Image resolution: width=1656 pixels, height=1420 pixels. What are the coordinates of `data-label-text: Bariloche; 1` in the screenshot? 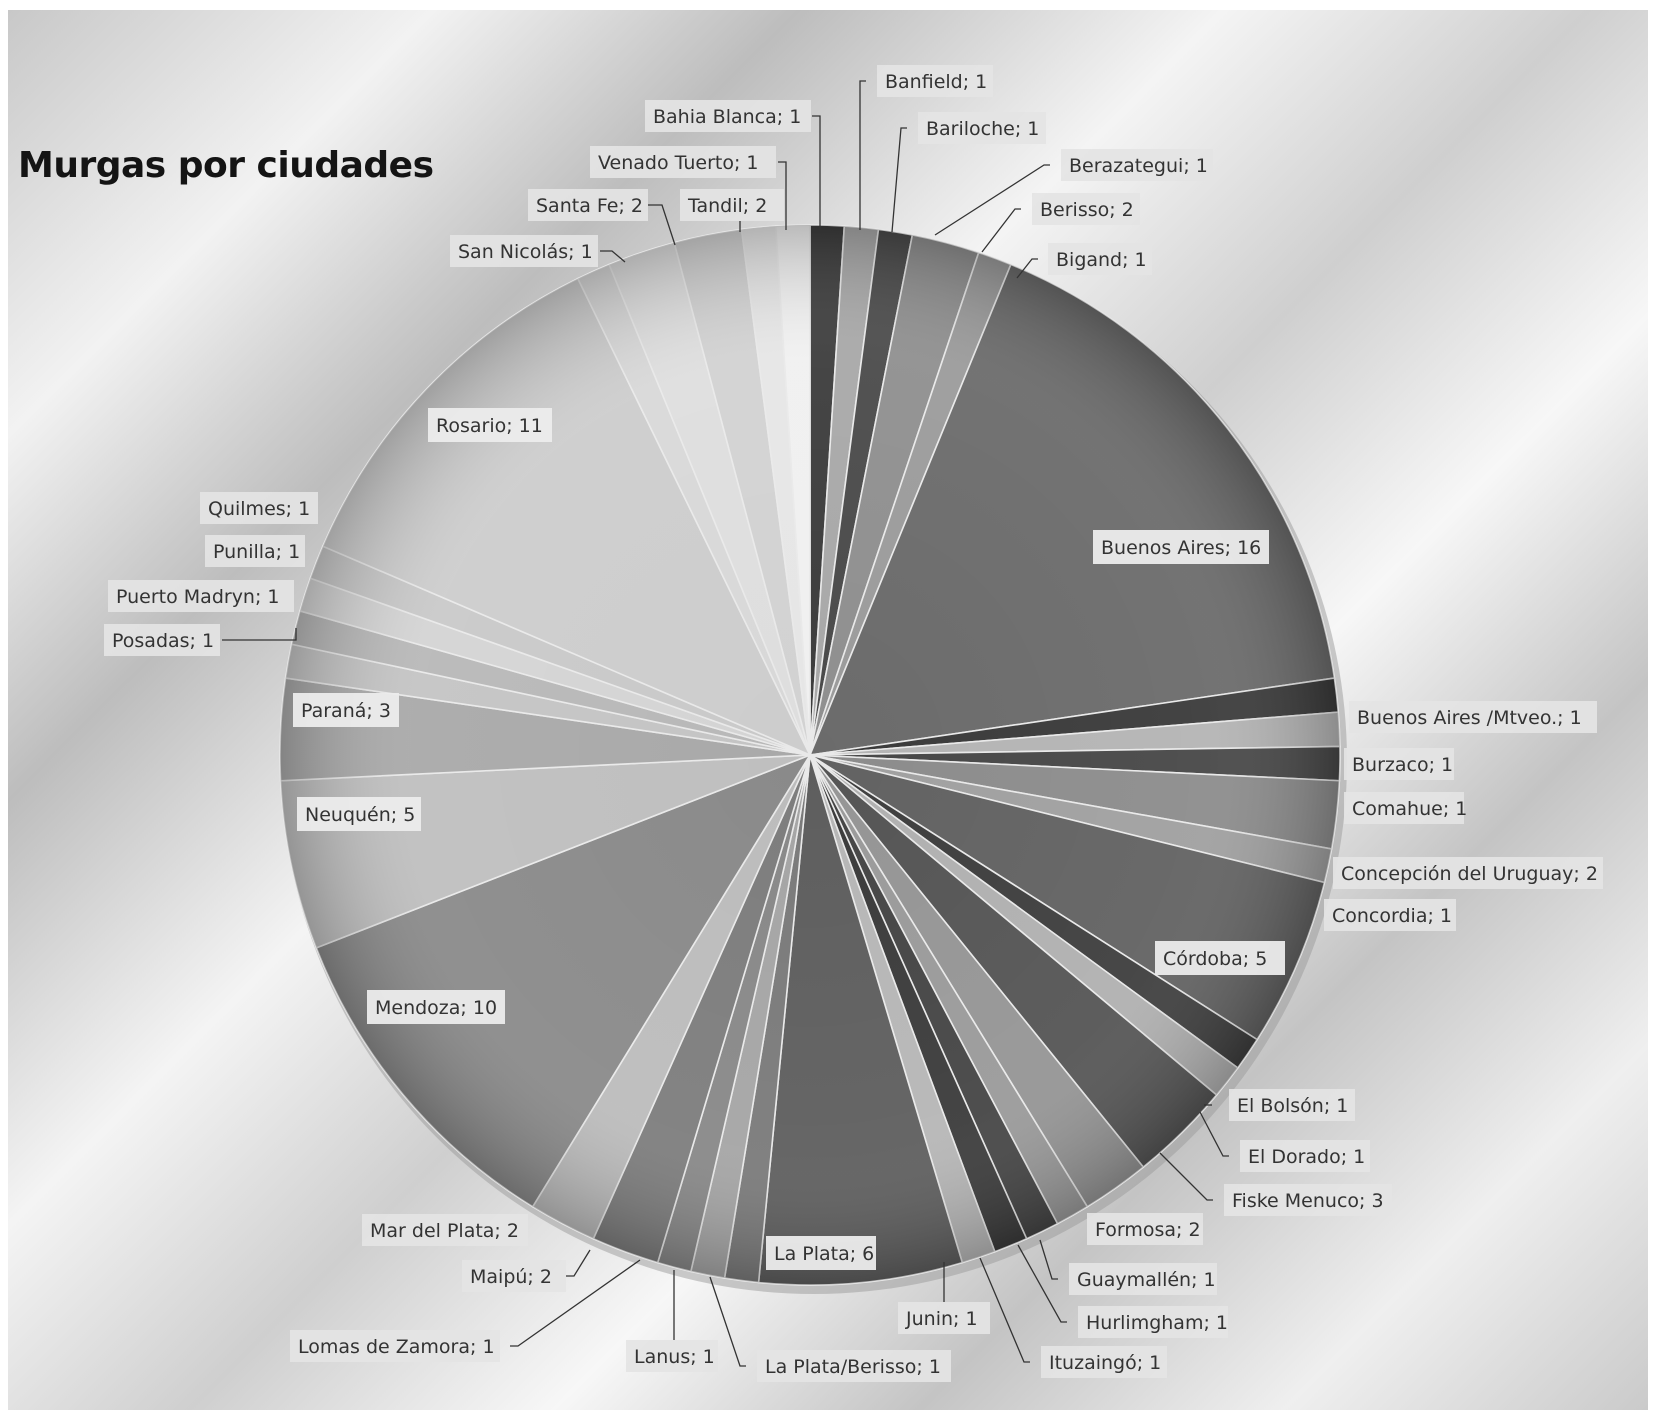 It's located at (982, 129).